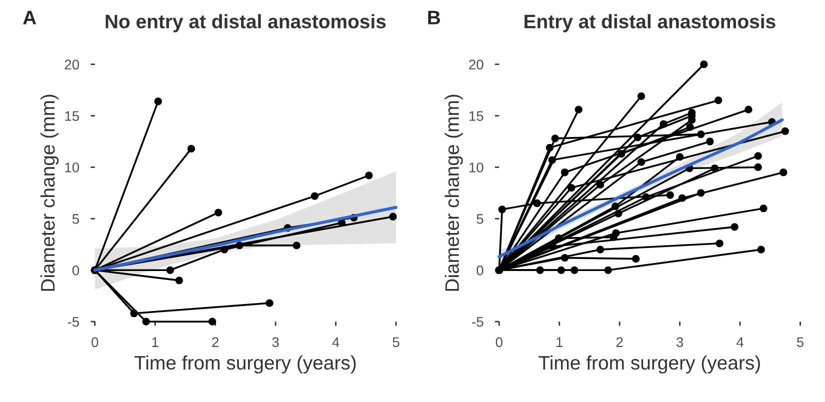 This screenshot has height=402, width=825. I want to click on chart-title: No entry at distal anastomosis, so click(246, 23).